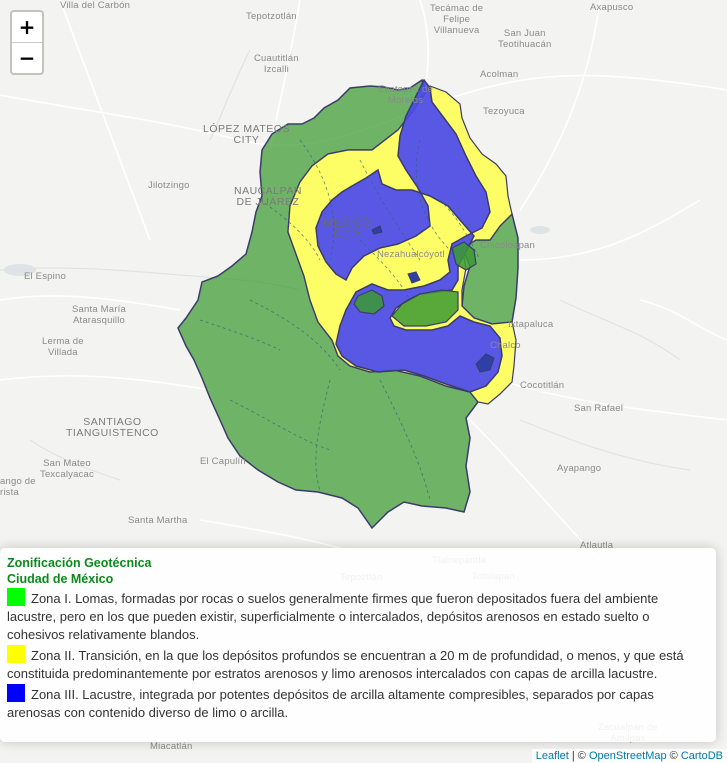  I want to click on place-label: El Espino, so click(45, 276).